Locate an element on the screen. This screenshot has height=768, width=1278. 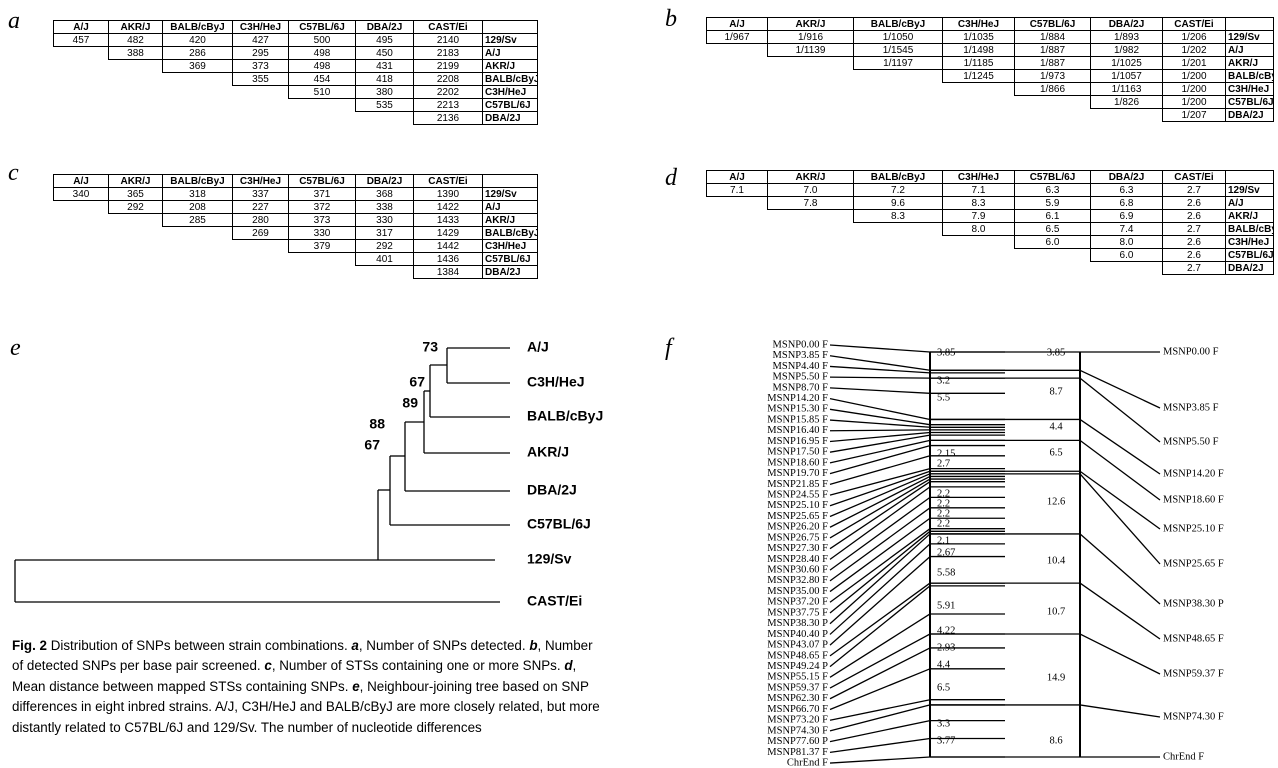
value-cell: 1442 is located at coordinates (448, 246).